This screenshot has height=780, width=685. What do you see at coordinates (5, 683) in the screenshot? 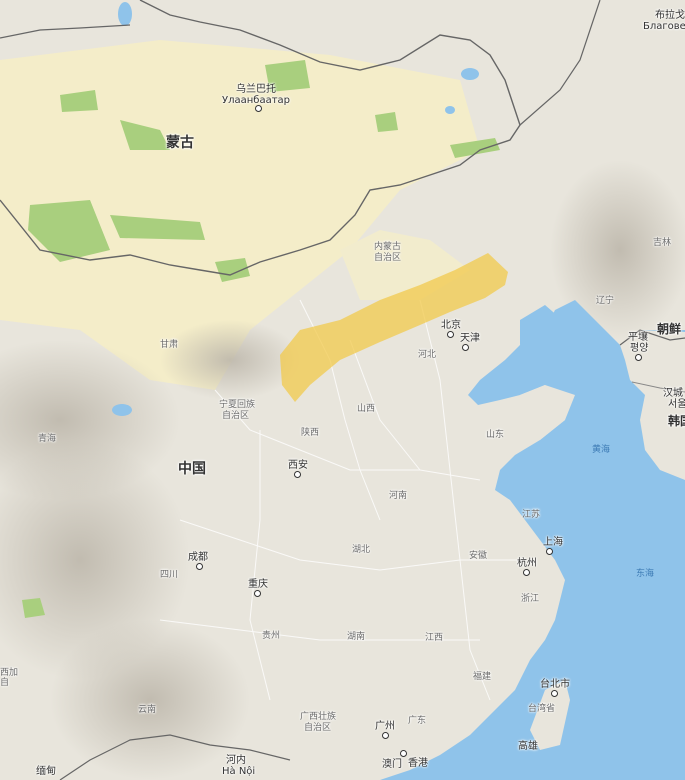
I see `label-tibet-part: 自` at bounding box center [5, 683].